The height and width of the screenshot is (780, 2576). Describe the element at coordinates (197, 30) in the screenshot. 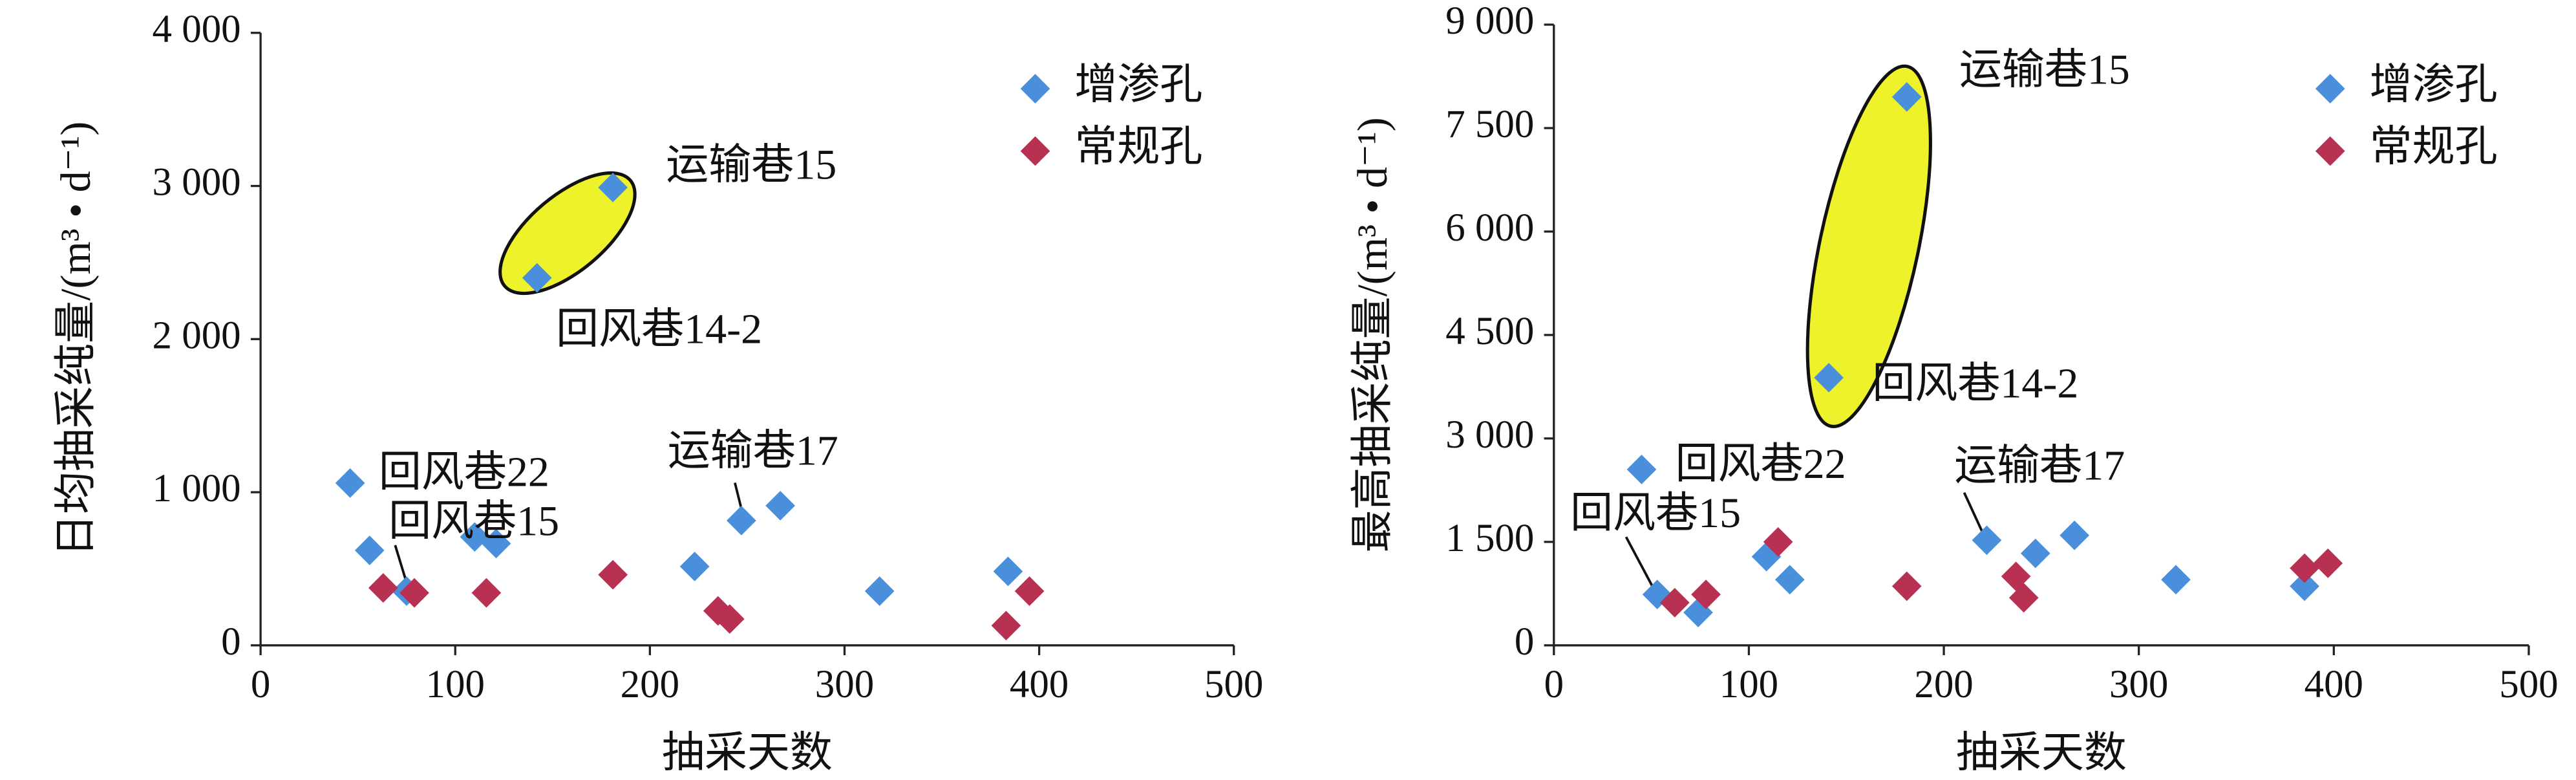

I see `y-tick-label: 4 000` at that location.